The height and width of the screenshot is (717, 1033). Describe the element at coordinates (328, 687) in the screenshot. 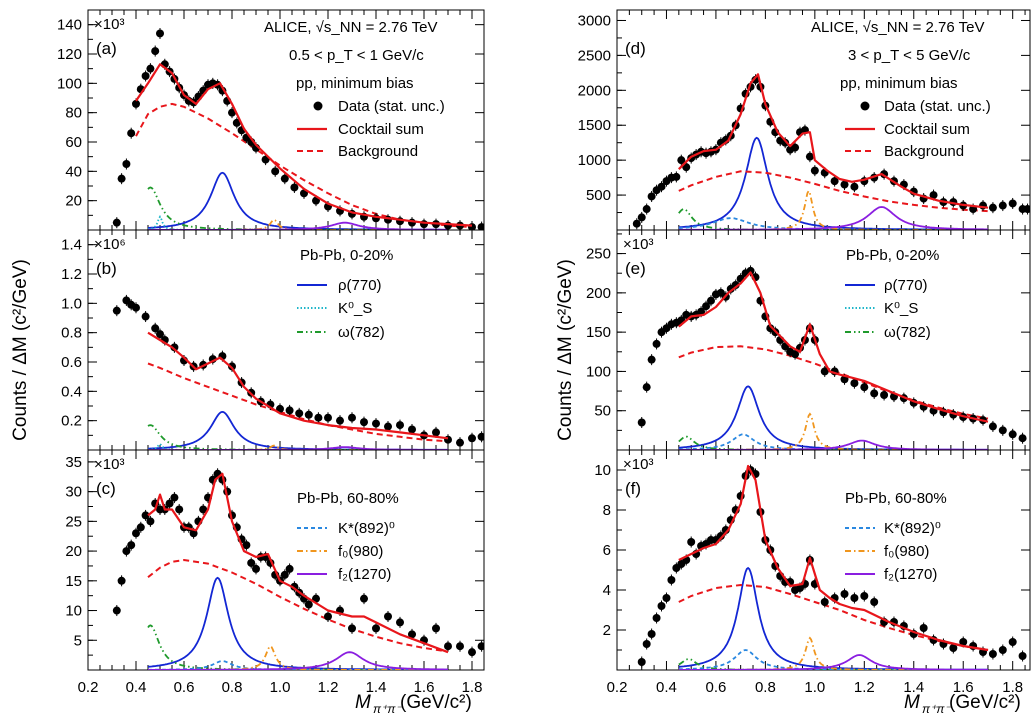

I see `x-tick-label: 1.2` at that location.